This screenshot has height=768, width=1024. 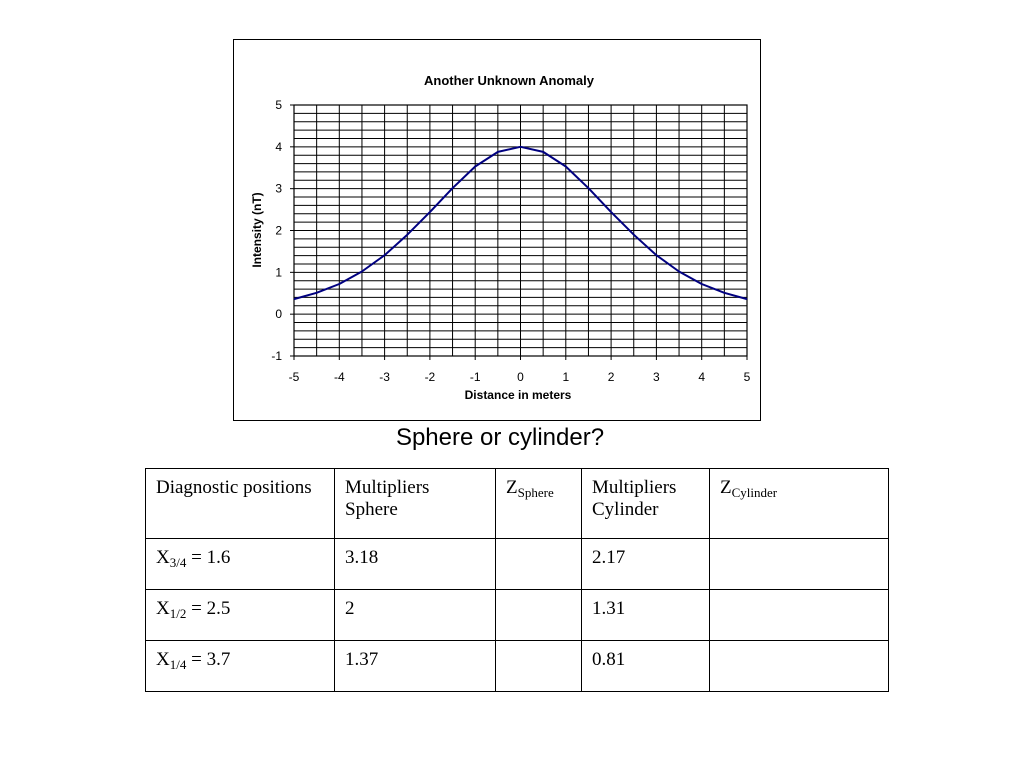 What do you see at coordinates (384, 377) in the screenshot?
I see `x-tick-label: -3` at bounding box center [384, 377].